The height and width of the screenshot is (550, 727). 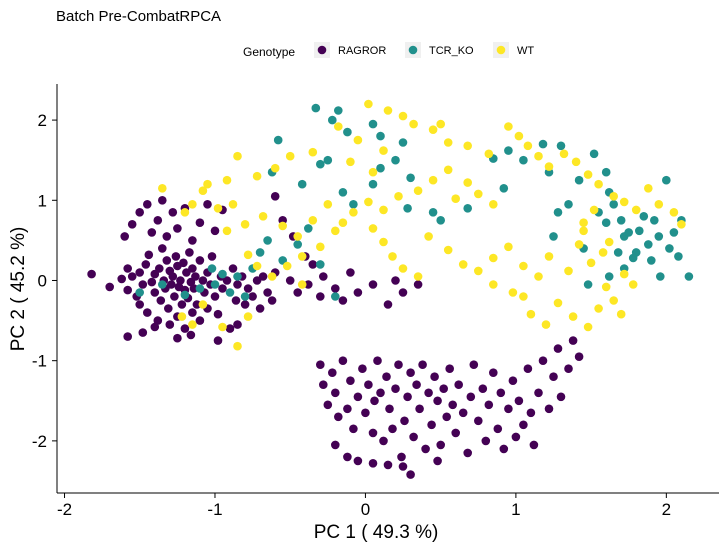 I want to click on y-tick-label: 0, so click(x=42, y=280).